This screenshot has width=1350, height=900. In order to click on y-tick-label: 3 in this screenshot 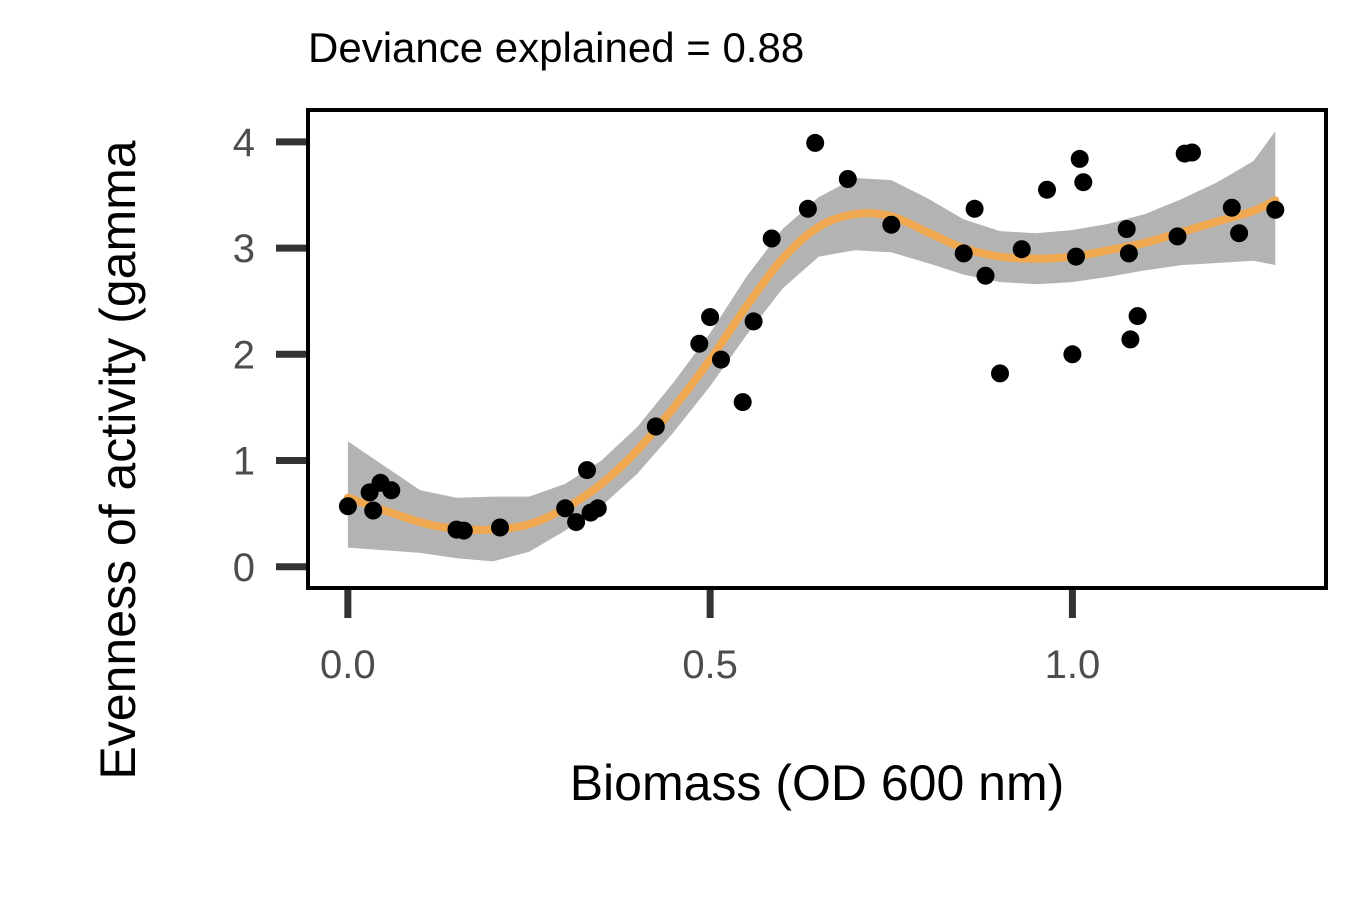, I will do `click(244, 249)`.